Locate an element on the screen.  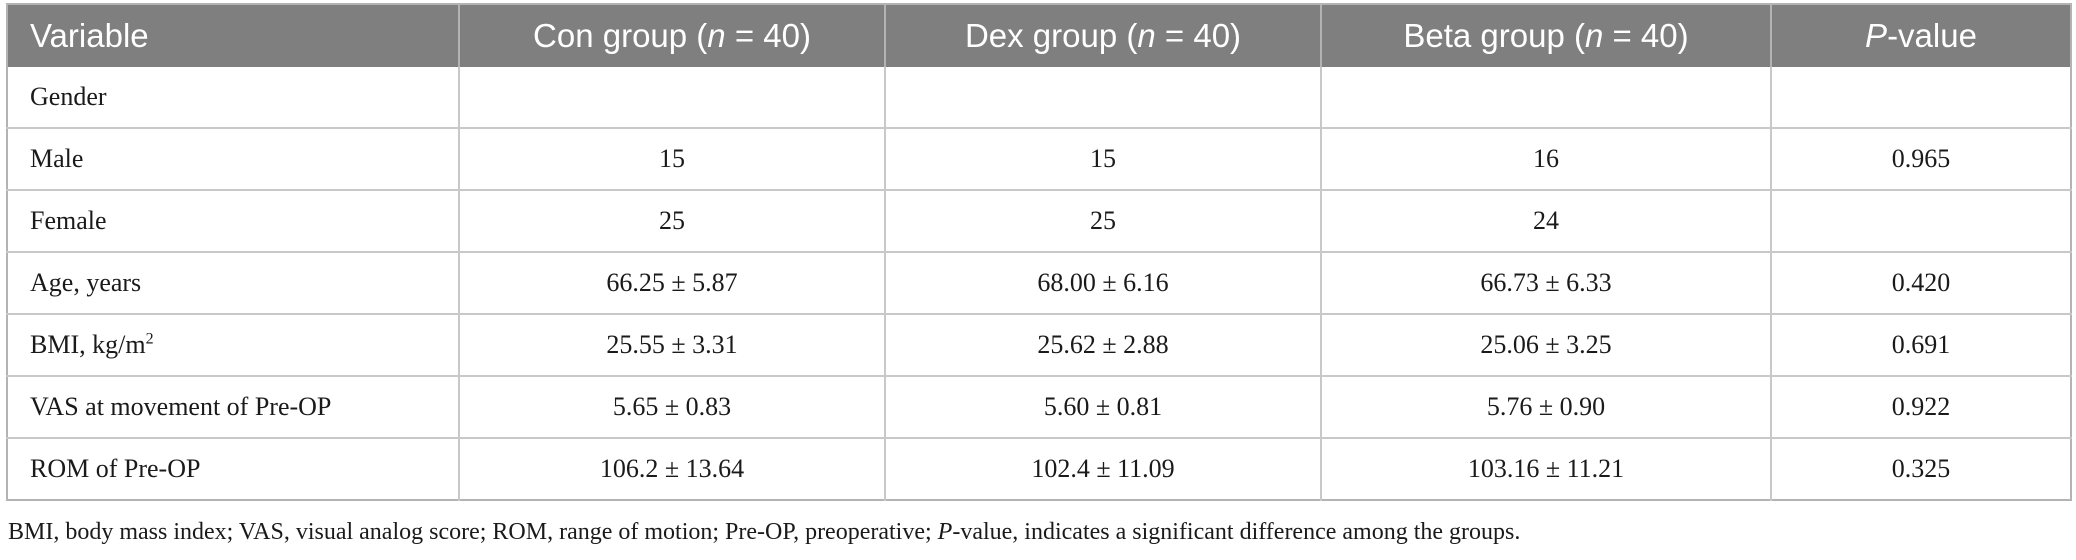
row-label: BMI, kg/m2 is located at coordinates (233, 344).